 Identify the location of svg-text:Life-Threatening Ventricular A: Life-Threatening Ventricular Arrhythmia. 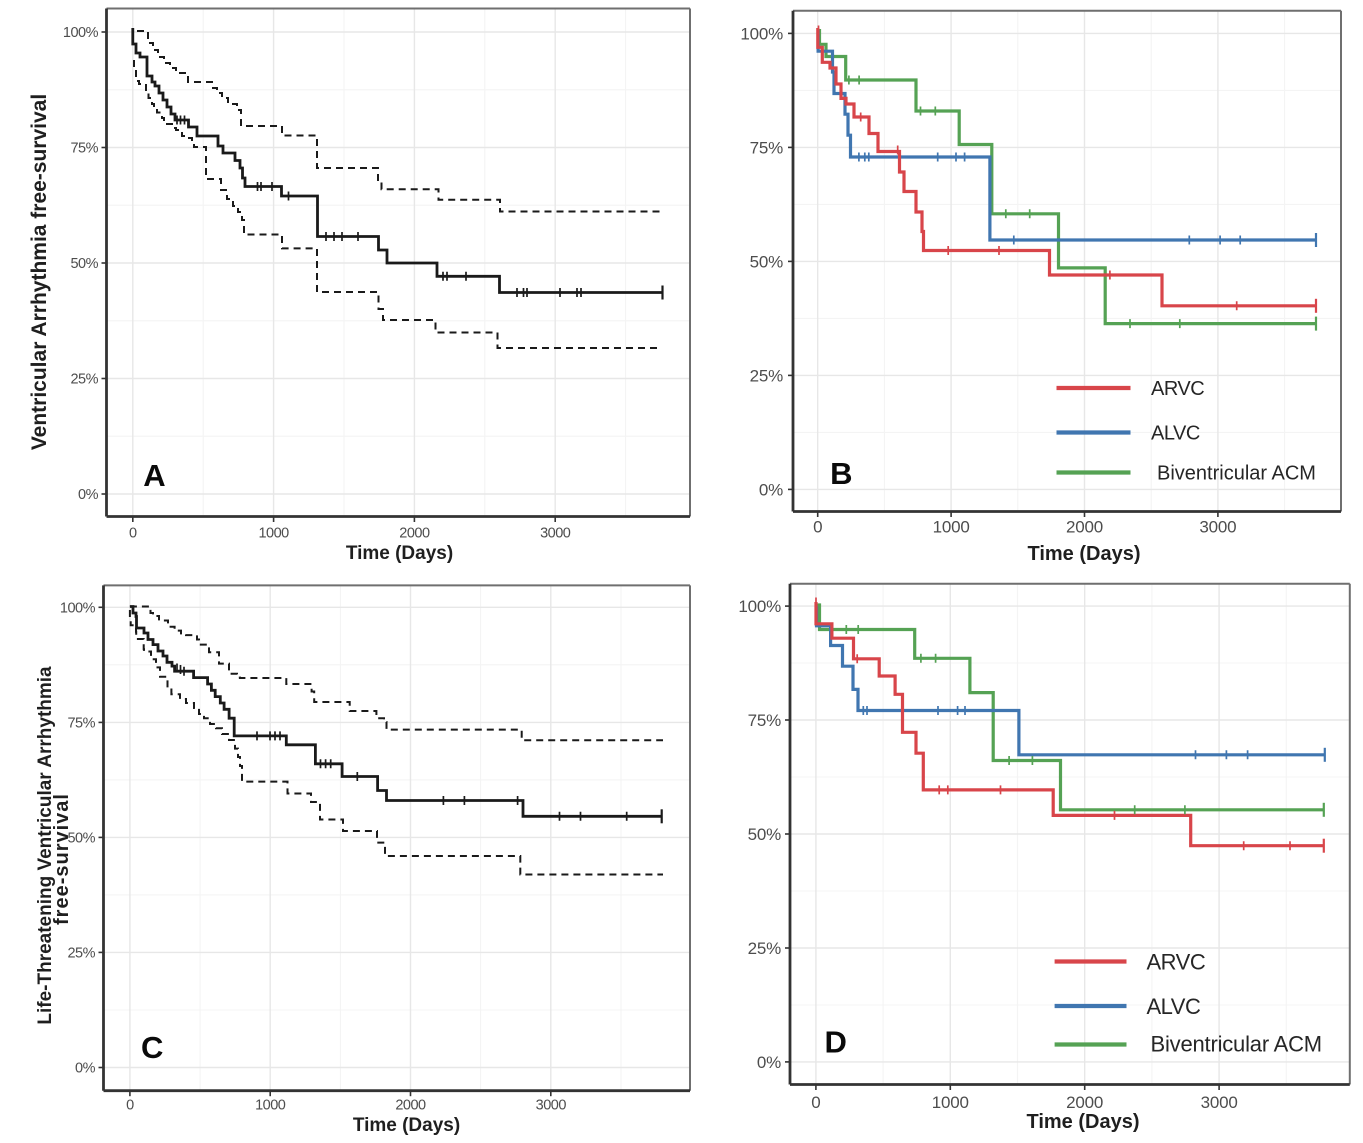
(45, 845).